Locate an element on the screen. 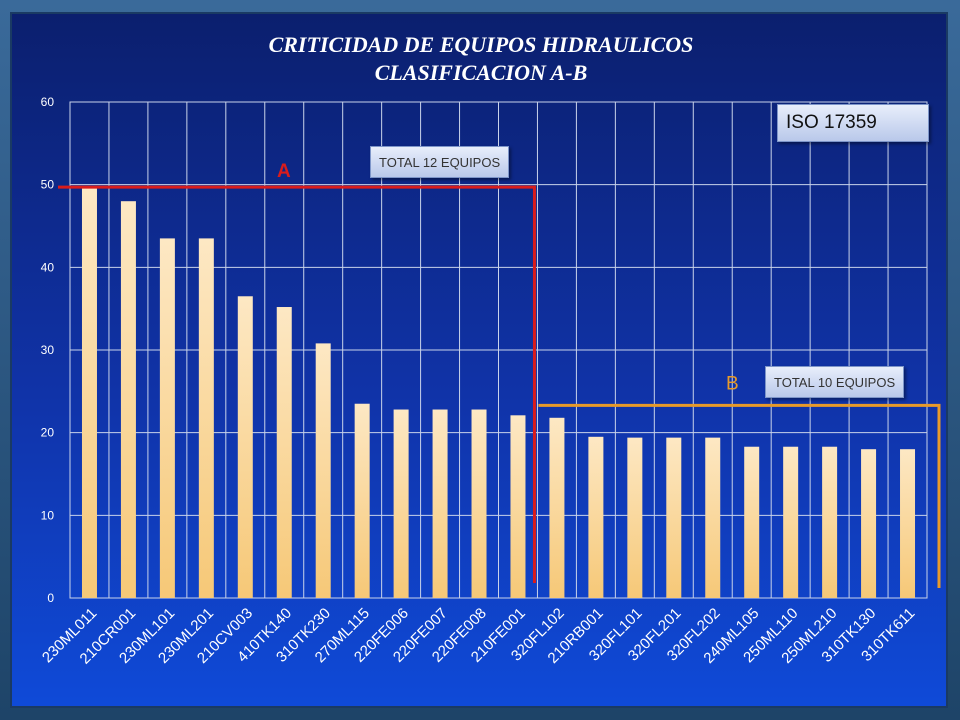 The height and width of the screenshot is (720, 960). bar-310TK230 is located at coordinates (323, 470).